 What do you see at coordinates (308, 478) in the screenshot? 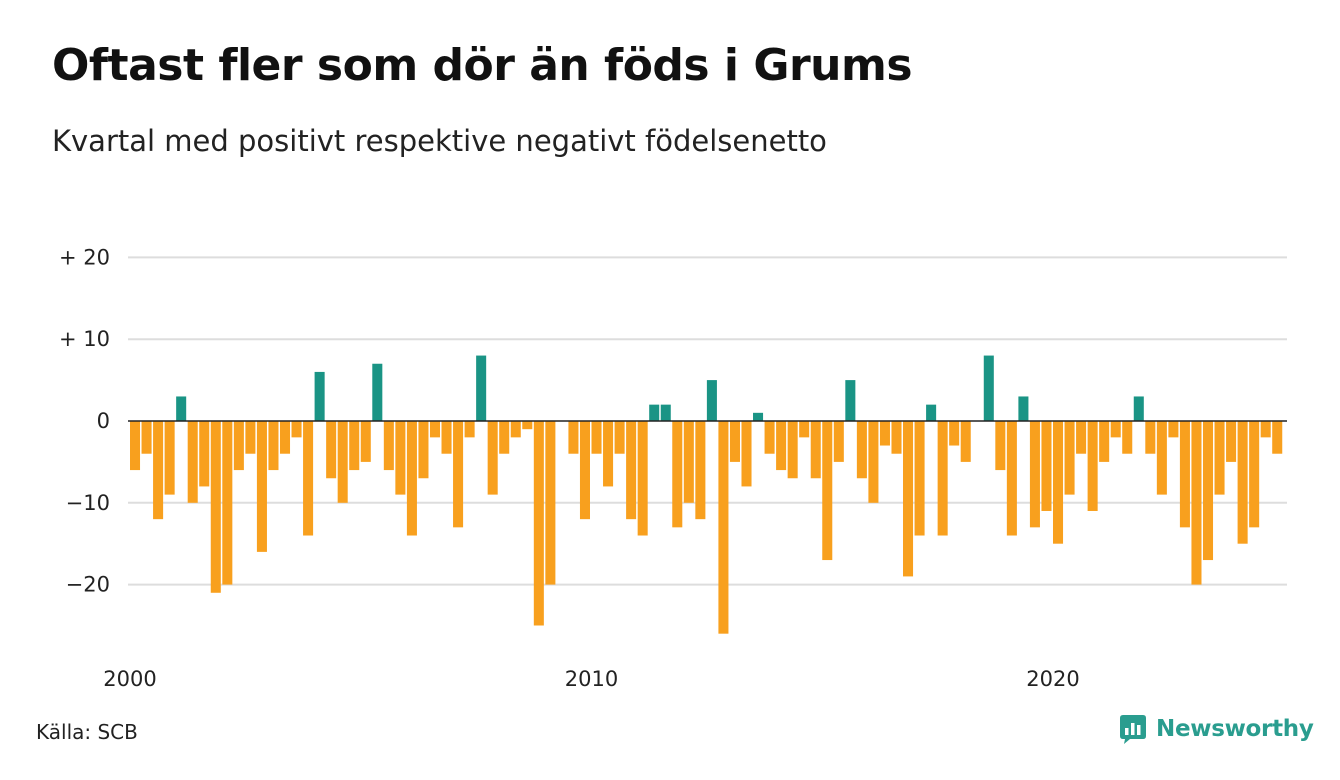
I see `bar-2003Q4` at bounding box center [308, 478].